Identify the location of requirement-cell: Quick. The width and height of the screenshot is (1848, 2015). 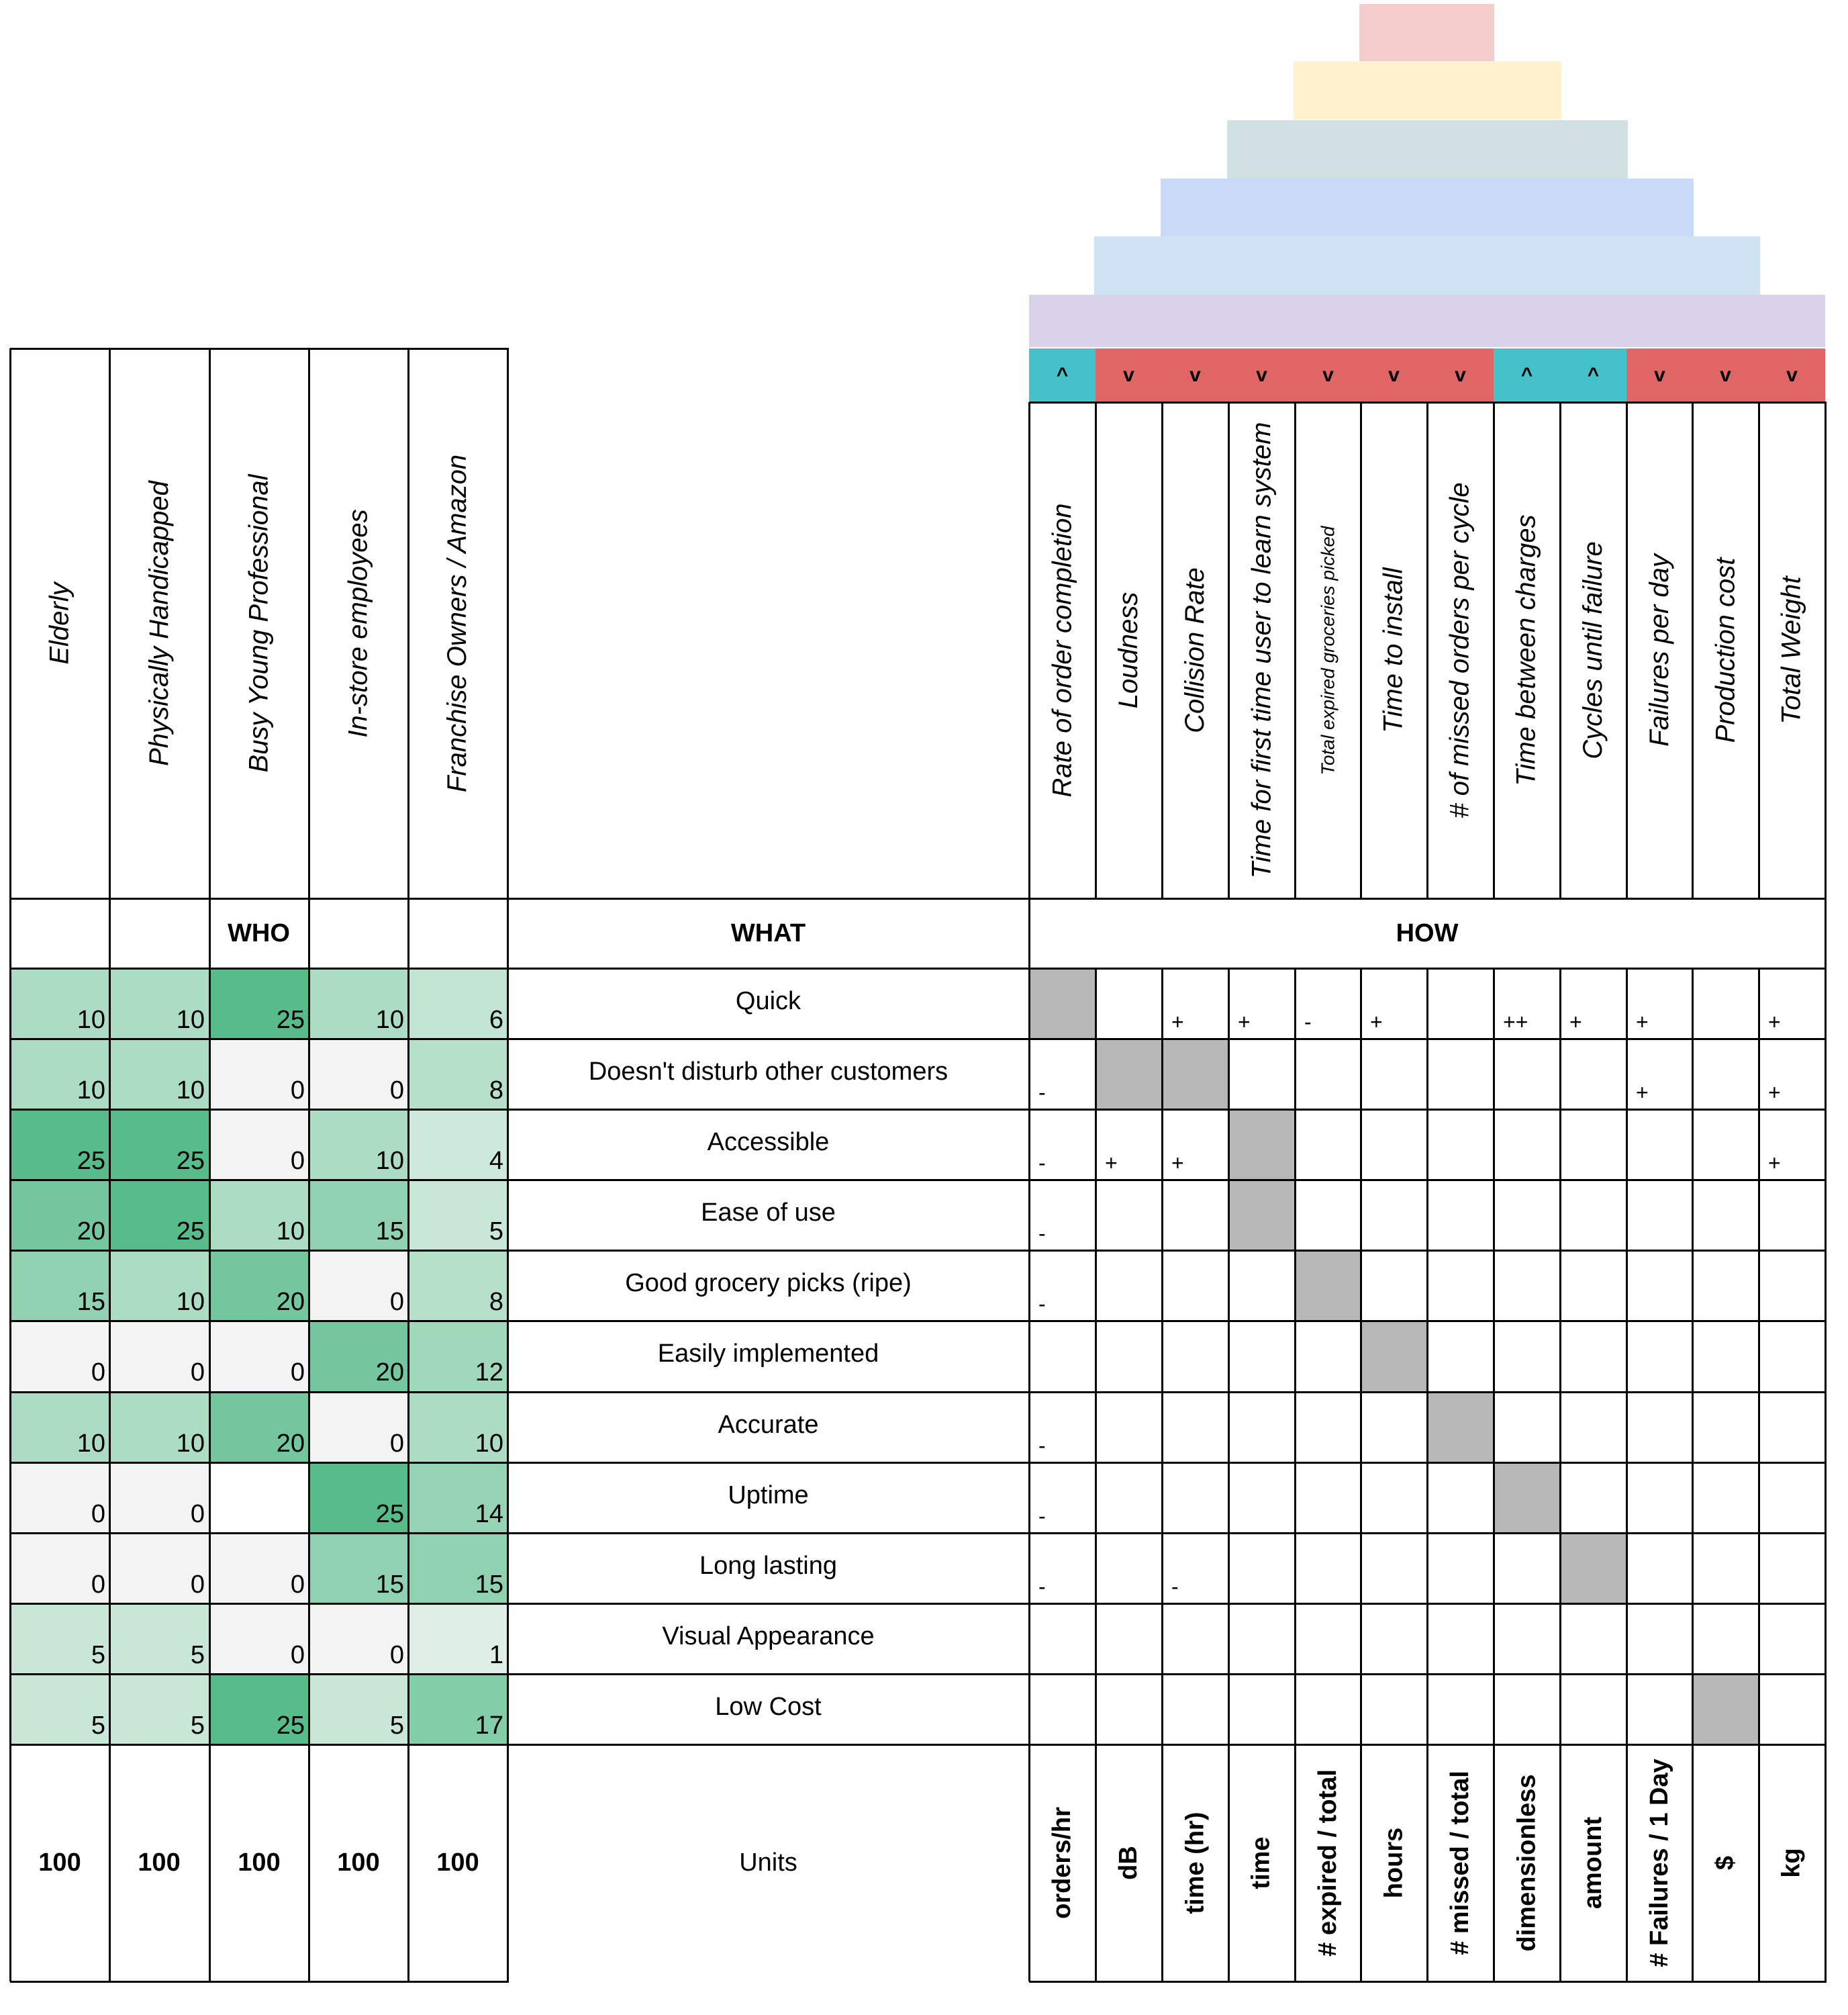
(768, 1001).